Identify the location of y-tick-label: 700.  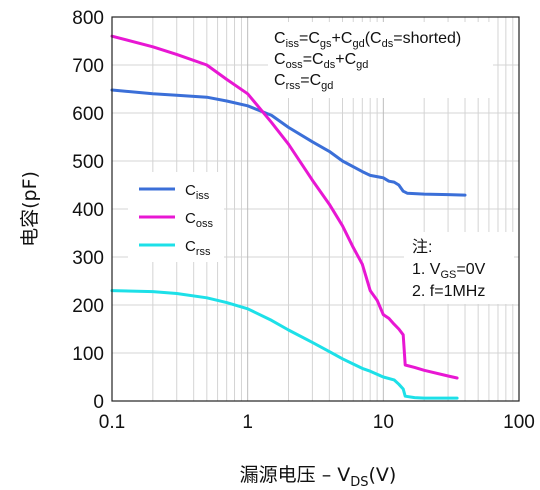
(88, 66).